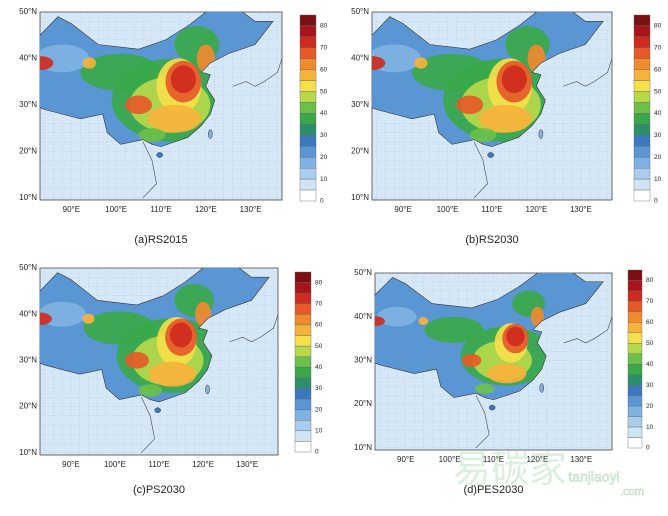  Describe the element at coordinates (491, 240) in the screenshot. I see `panel-caption: (b)RS2030` at that location.